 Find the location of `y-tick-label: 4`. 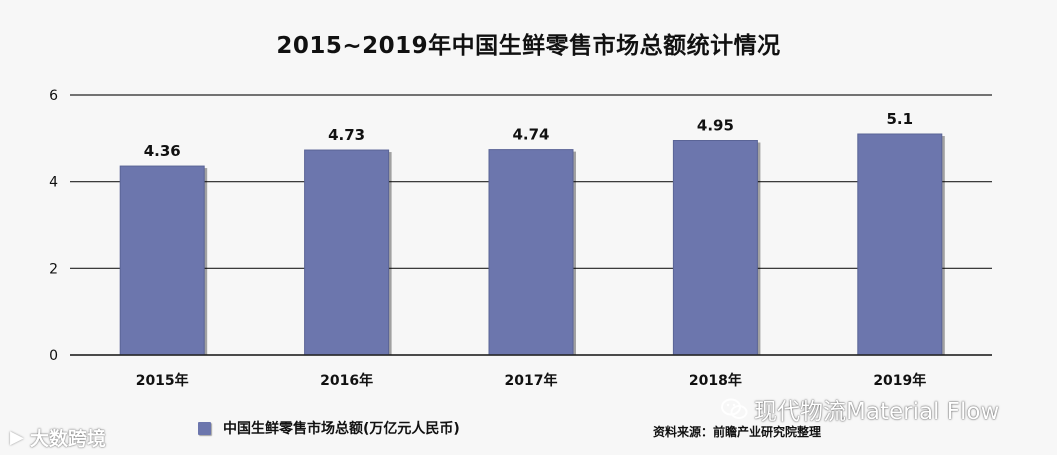

y-tick-label: 4 is located at coordinates (53, 183).